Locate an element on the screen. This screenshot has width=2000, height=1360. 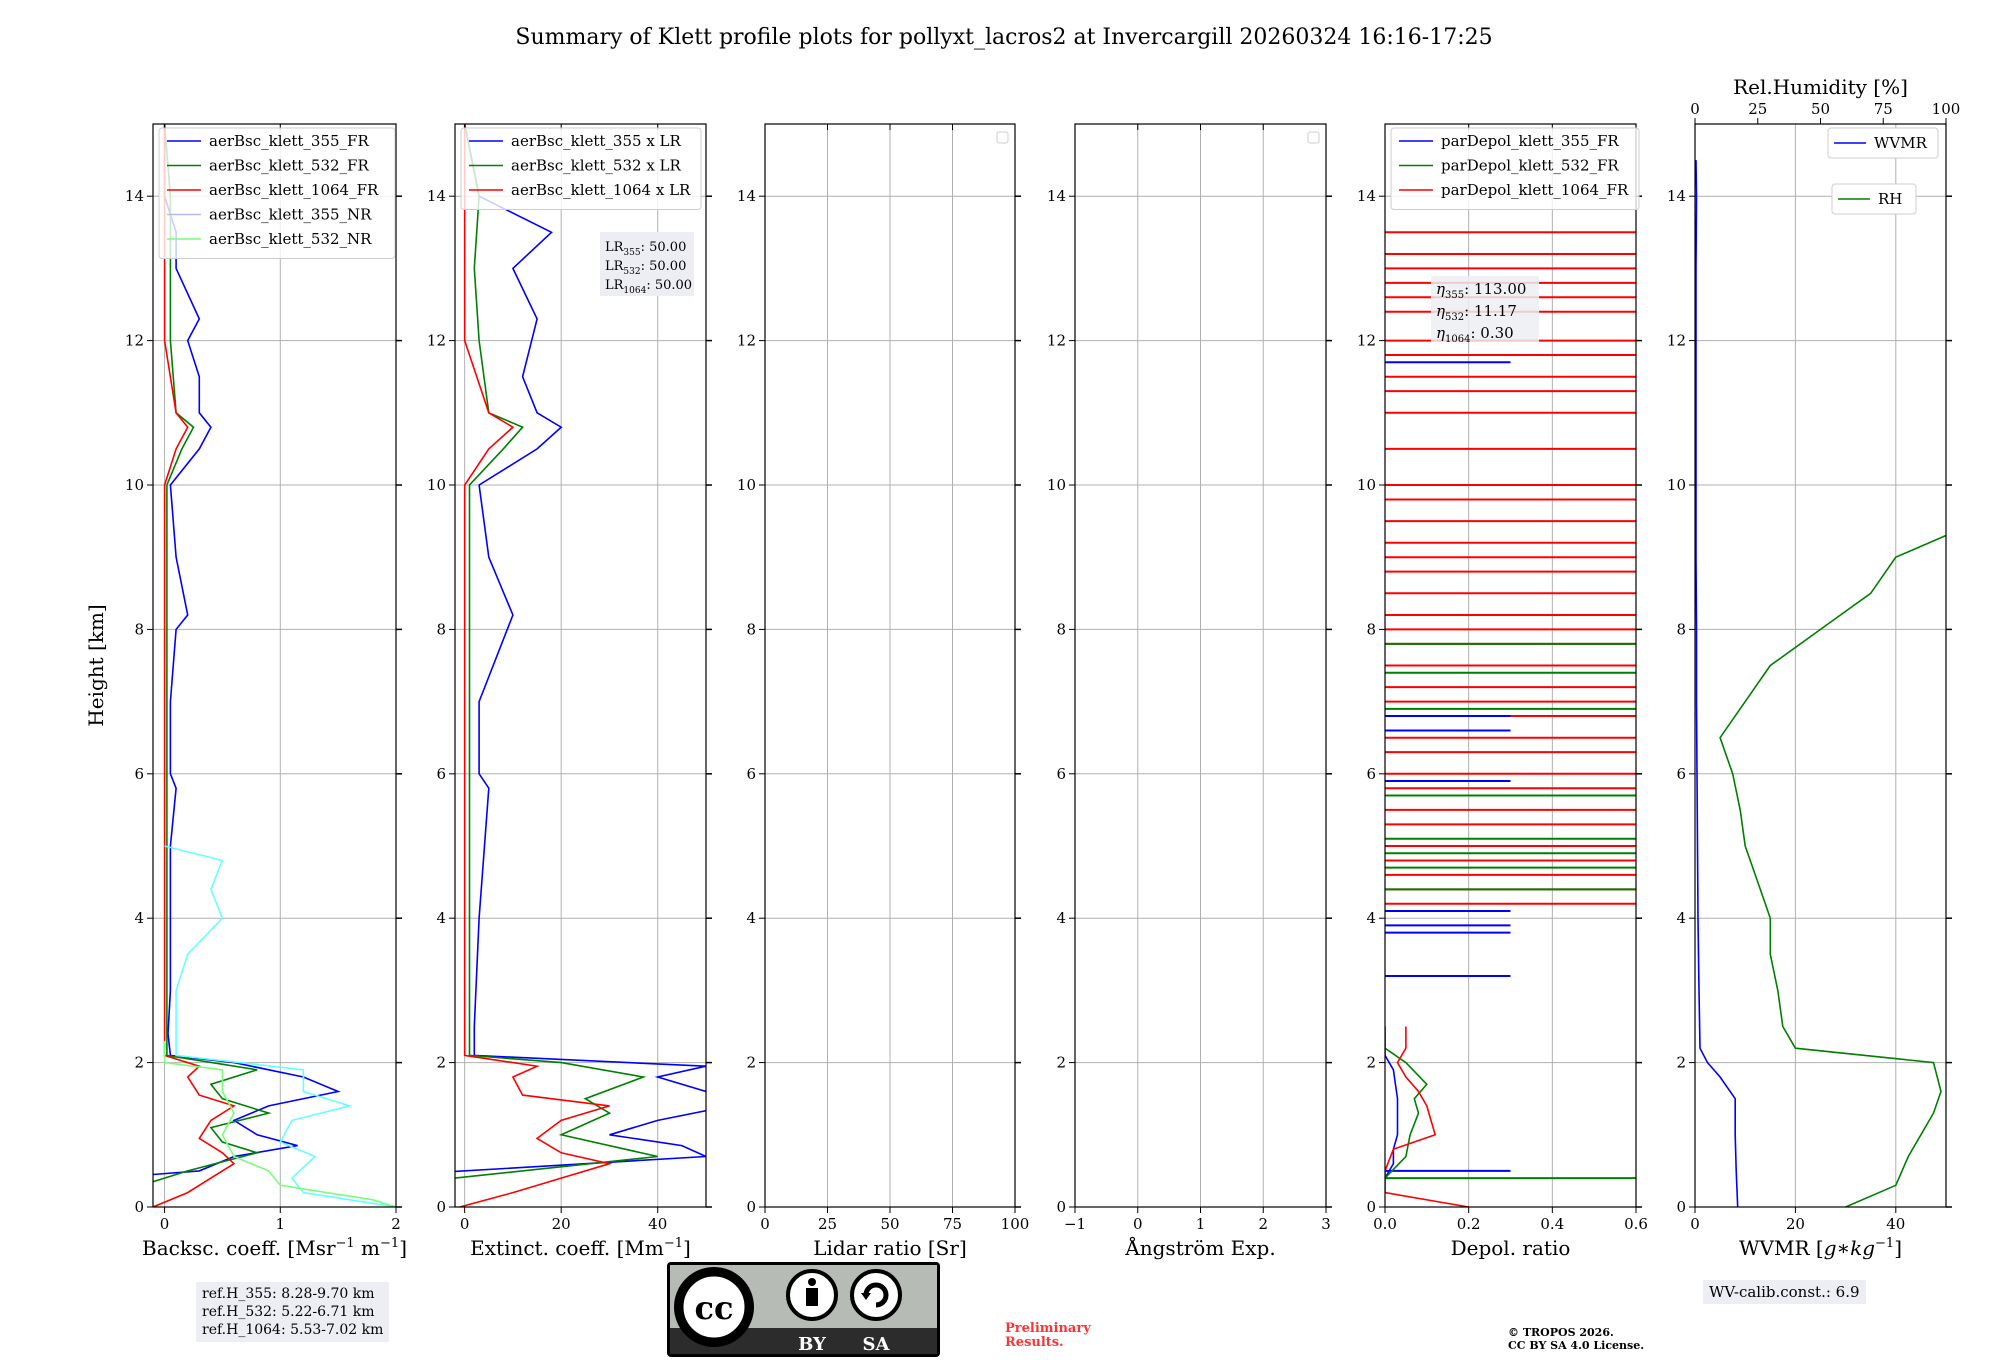
x-axis-title: Backsc. coeff. [Msr−1 m−1] is located at coordinates (274, 1248).